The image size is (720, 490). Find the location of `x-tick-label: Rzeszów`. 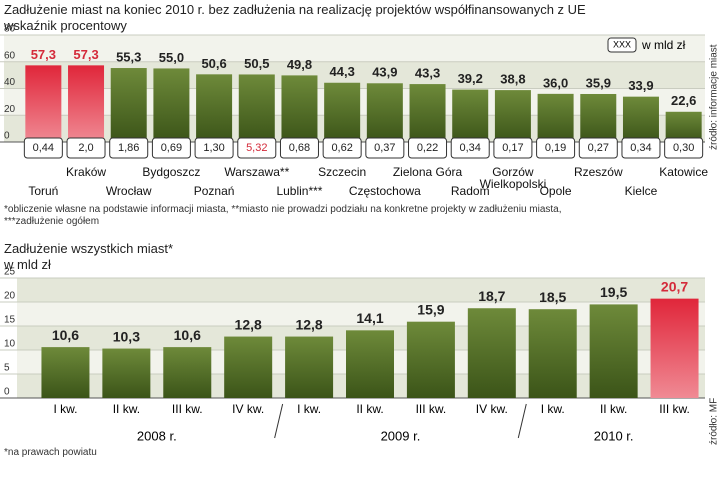

x-tick-label: Rzeszów is located at coordinates (598, 172).